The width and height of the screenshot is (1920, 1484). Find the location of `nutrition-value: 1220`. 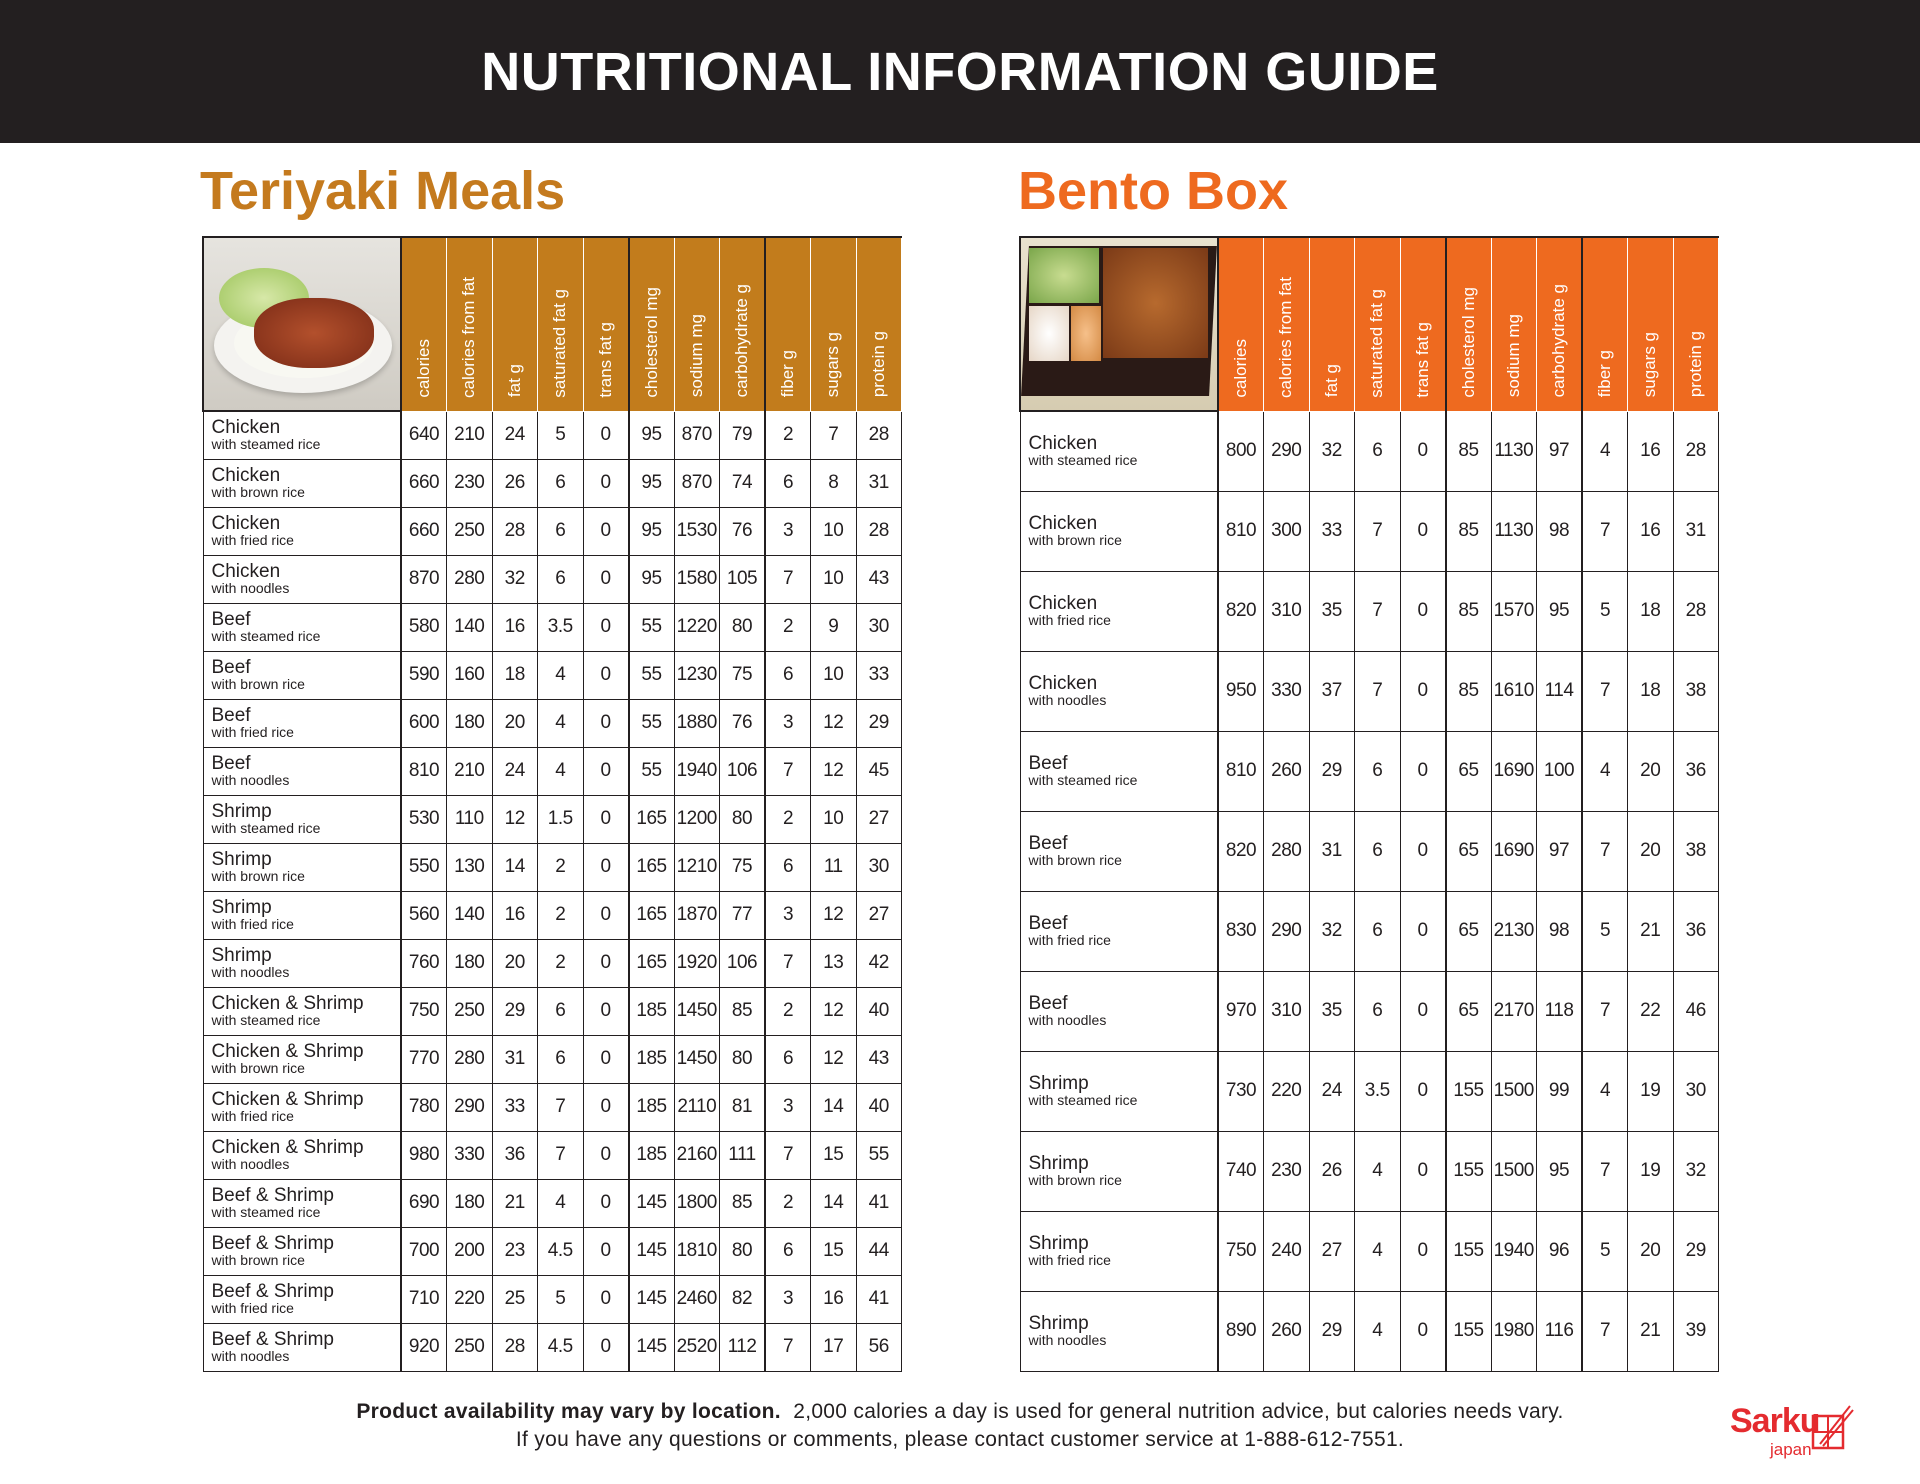

nutrition-value: 1220 is located at coordinates (696, 627).